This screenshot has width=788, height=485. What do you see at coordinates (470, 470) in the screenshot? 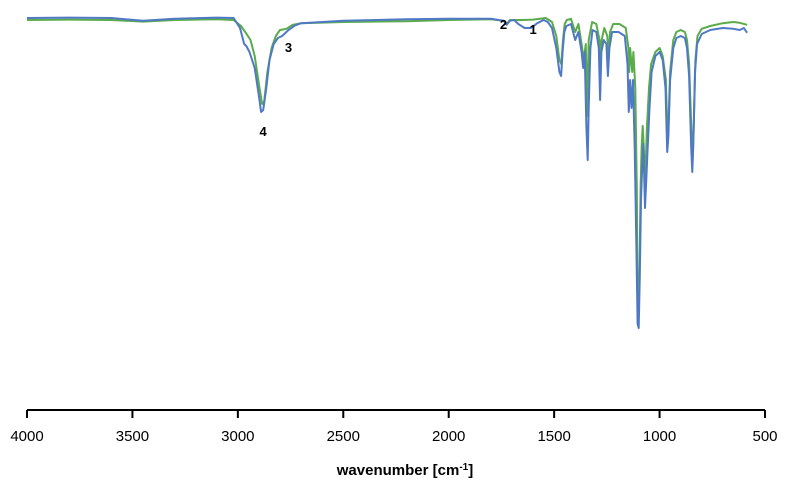
I see `x-axis-title-close: ]` at bounding box center [470, 470].